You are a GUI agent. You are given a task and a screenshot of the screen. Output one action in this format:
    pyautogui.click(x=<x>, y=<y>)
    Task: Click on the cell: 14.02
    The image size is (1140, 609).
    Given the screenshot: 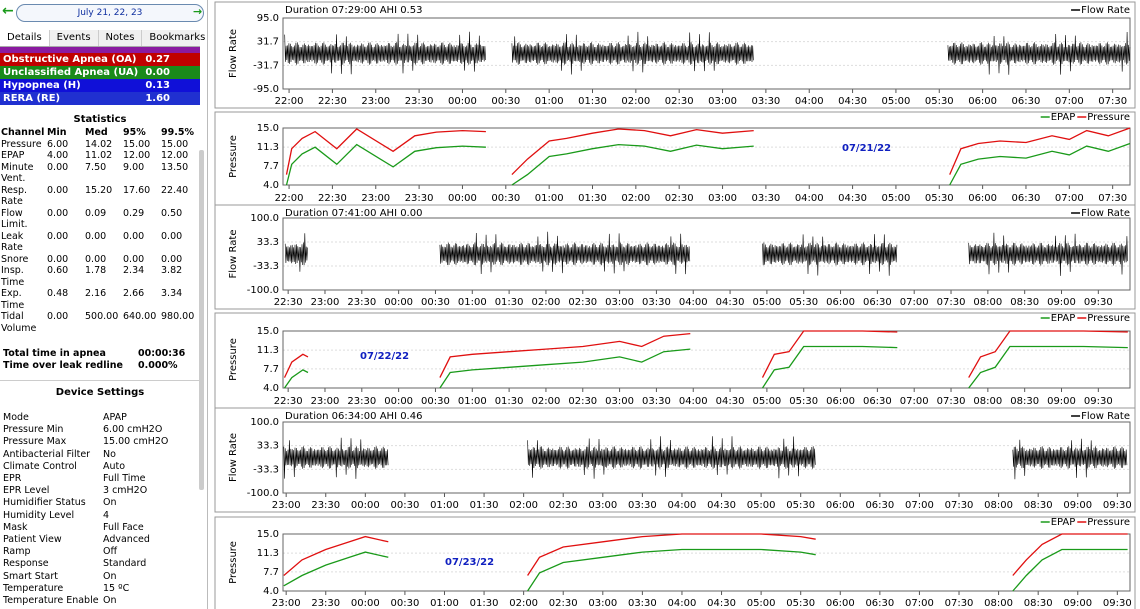 What is the action you would take?
    pyautogui.click(x=99, y=144)
    